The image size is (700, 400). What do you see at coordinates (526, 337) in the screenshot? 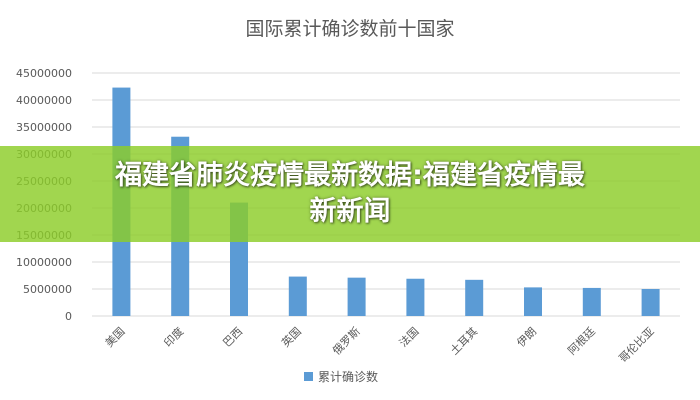
I see `x-tick-label: 伊朗` at bounding box center [526, 337].